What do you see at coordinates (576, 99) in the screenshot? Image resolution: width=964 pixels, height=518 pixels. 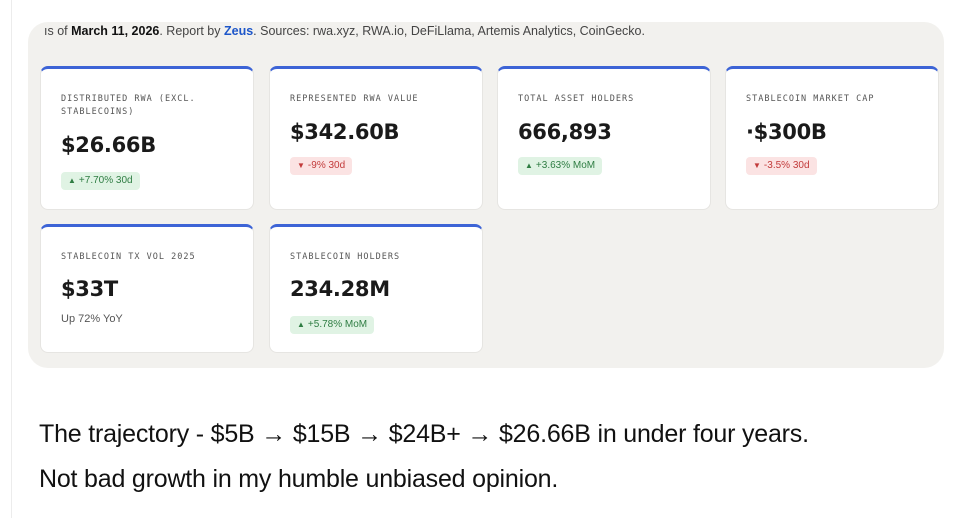 I see `card-label: TOTAL ASSET HOLDERS` at bounding box center [576, 99].